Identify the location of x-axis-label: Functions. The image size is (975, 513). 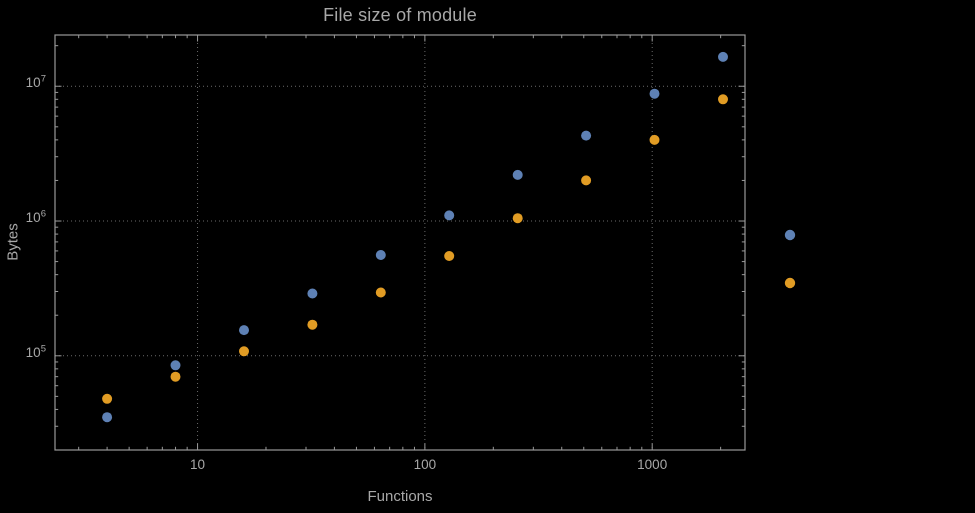
(400, 496).